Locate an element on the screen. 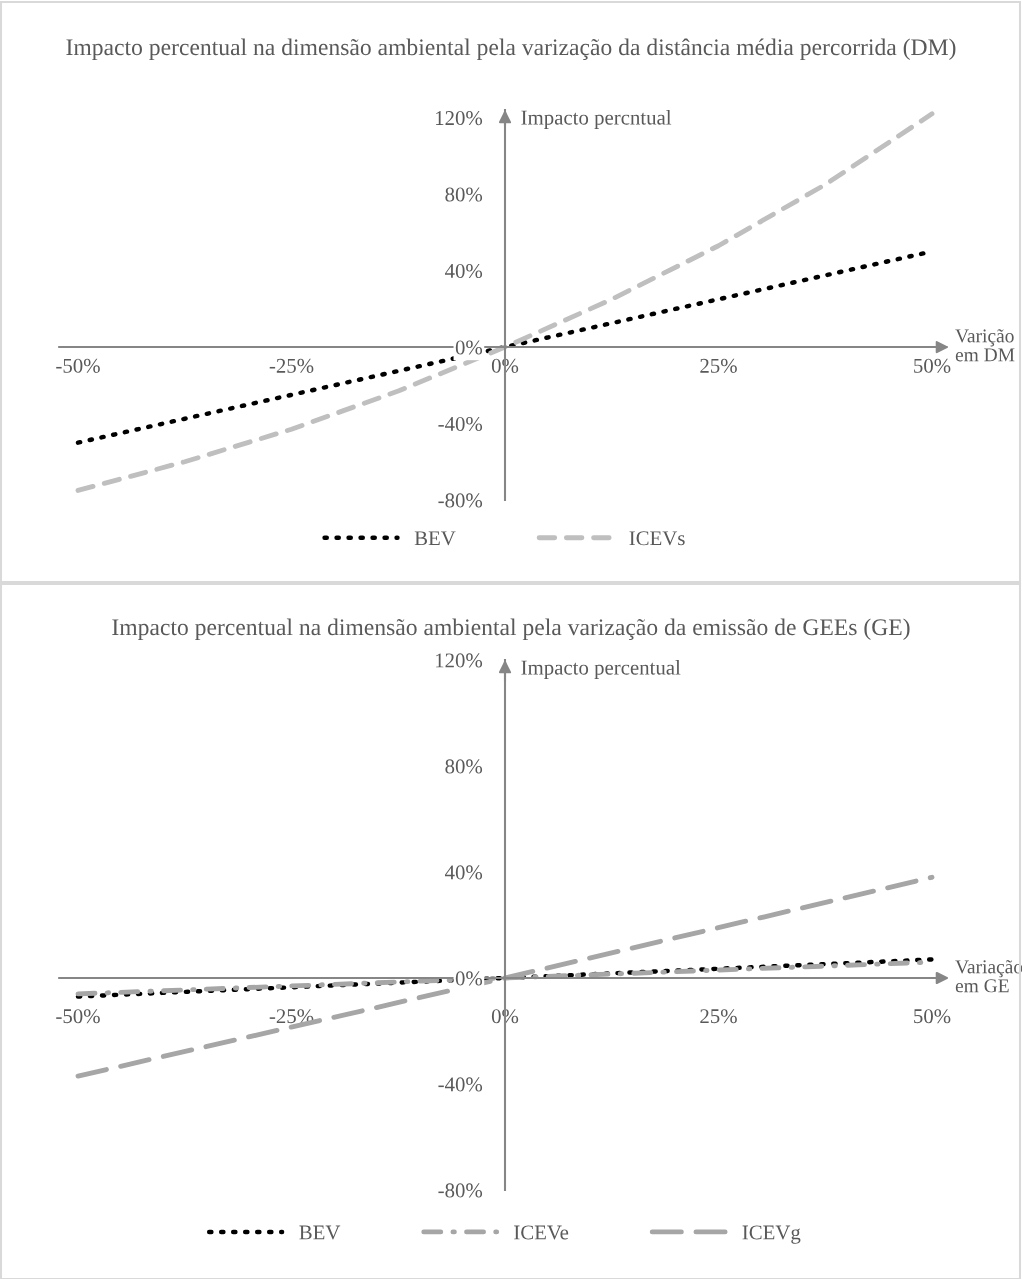 The image size is (1022, 1279). x-axis-title: Variação em GE is located at coordinates (988, 976).